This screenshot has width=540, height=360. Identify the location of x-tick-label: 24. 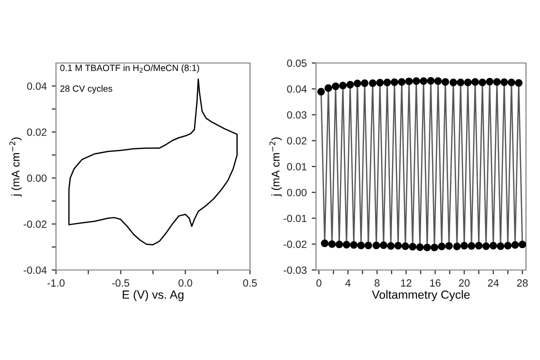
(493, 283).